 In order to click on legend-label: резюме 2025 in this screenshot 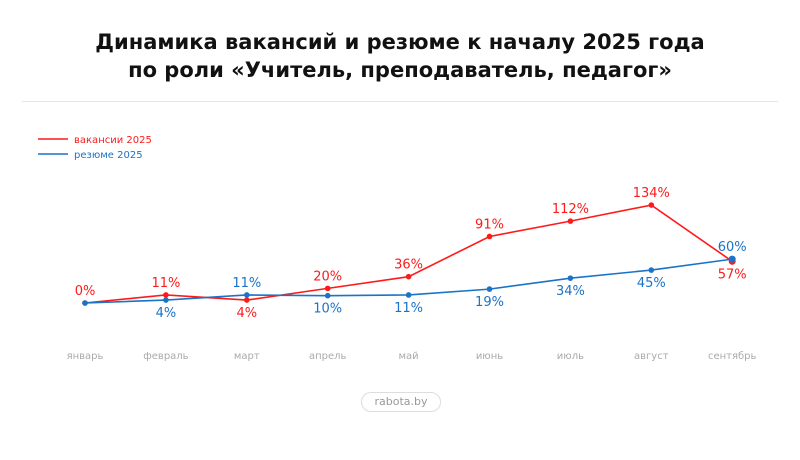, I will do `click(108, 155)`.